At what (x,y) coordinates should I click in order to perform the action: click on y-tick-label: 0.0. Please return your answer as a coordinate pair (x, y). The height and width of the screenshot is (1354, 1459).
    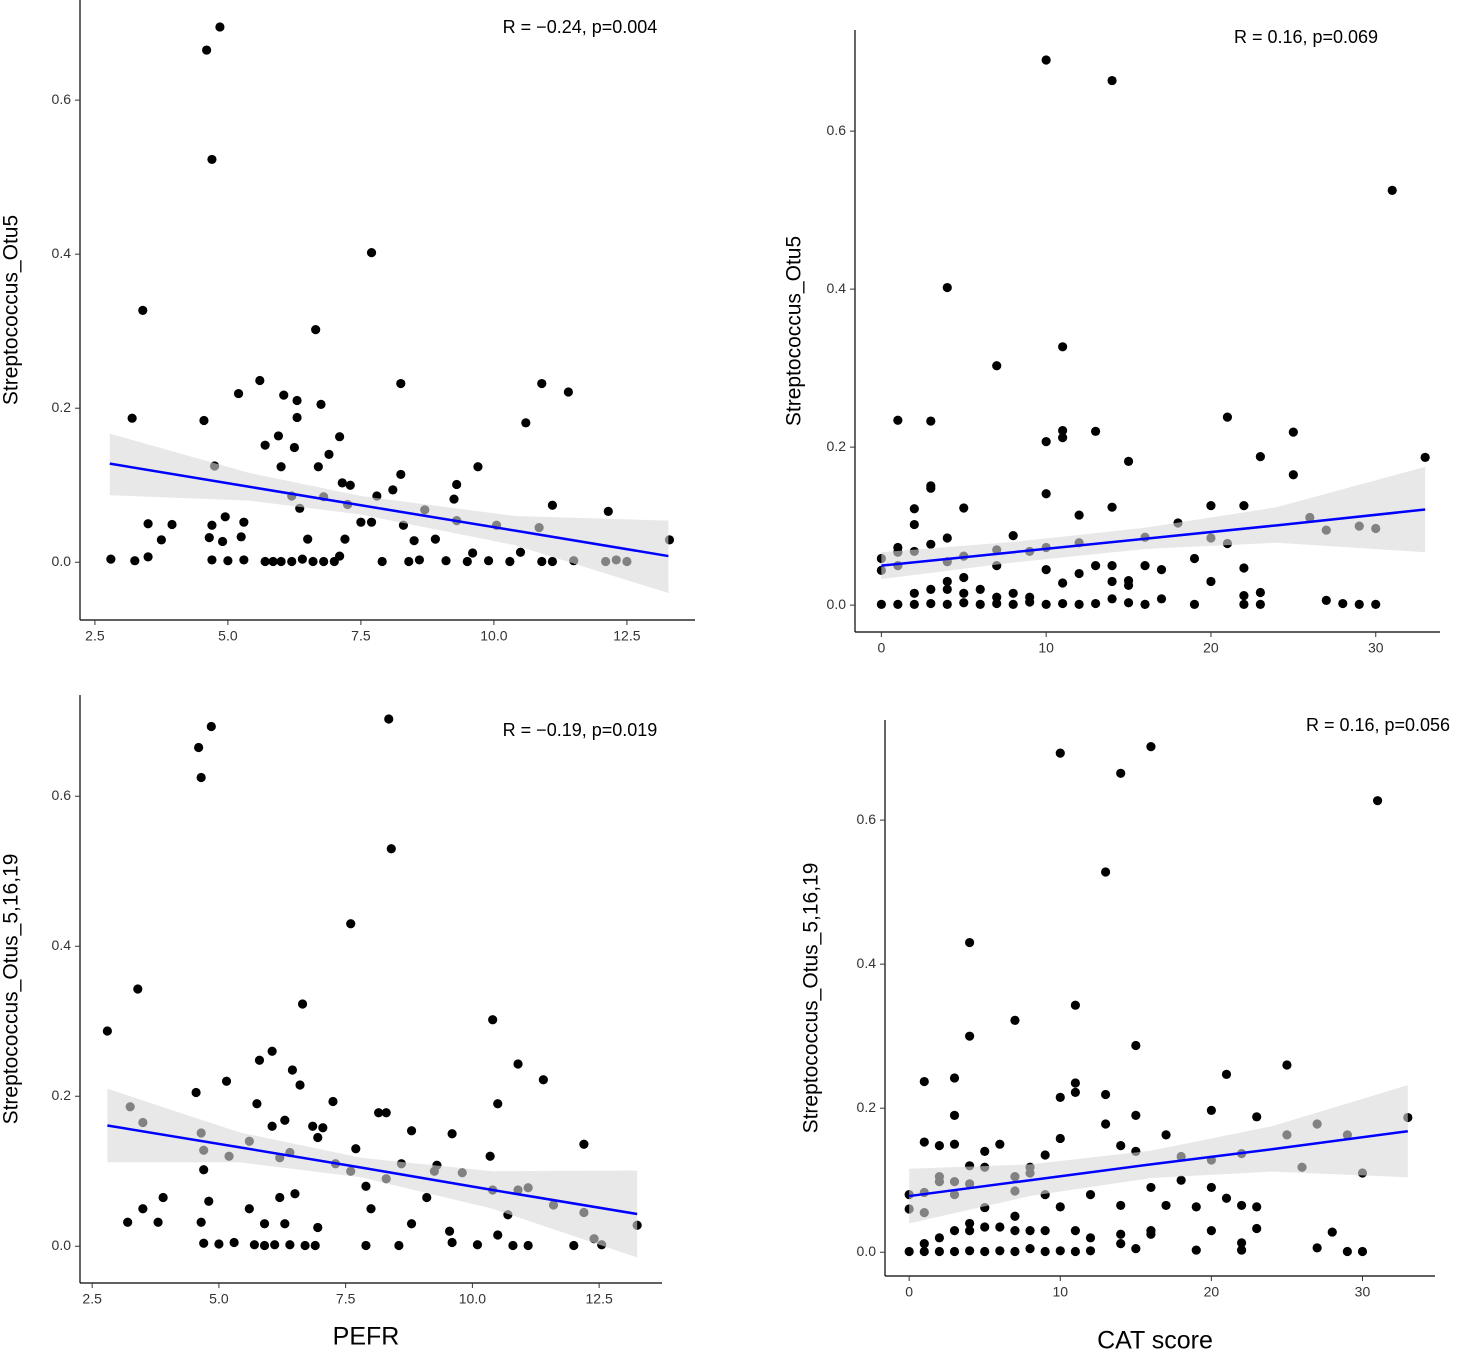
    Looking at the image, I should click on (837, 604).